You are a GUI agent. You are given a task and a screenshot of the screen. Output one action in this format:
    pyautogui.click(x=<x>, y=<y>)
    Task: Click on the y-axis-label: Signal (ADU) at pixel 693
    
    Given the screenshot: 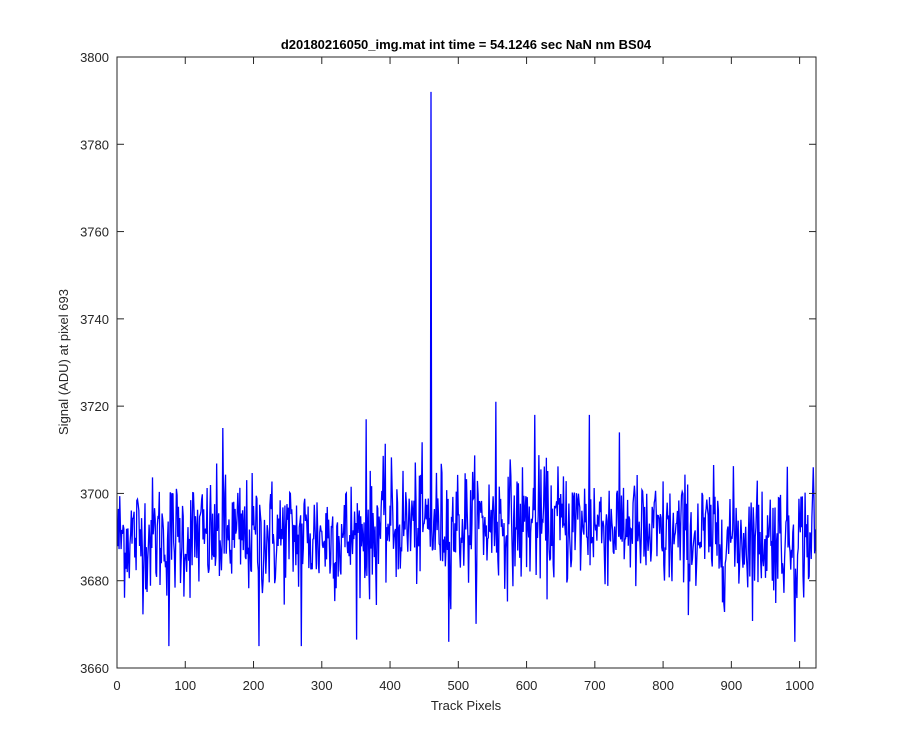 What is the action you would take?
    pyautogui.click(x=63, y=362)
    